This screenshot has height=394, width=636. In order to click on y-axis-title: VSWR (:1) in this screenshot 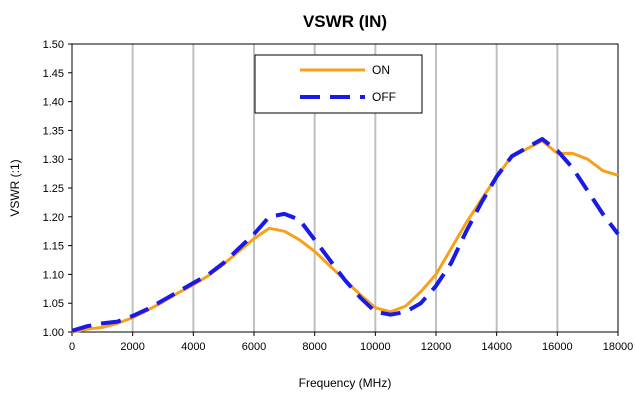, I will do `click(15, 187)`.